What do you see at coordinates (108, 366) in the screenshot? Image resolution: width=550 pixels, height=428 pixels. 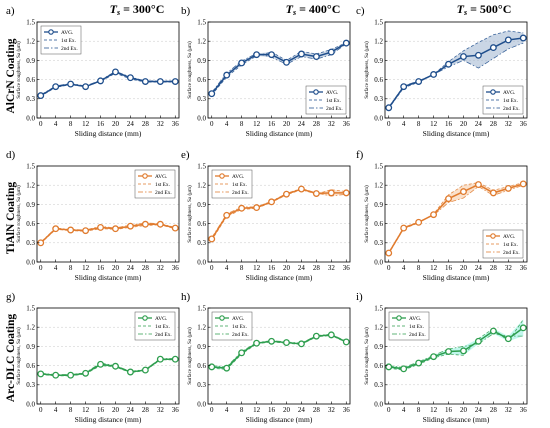 I see `series-line-2nd-ex` at bounding box center [108, 366].